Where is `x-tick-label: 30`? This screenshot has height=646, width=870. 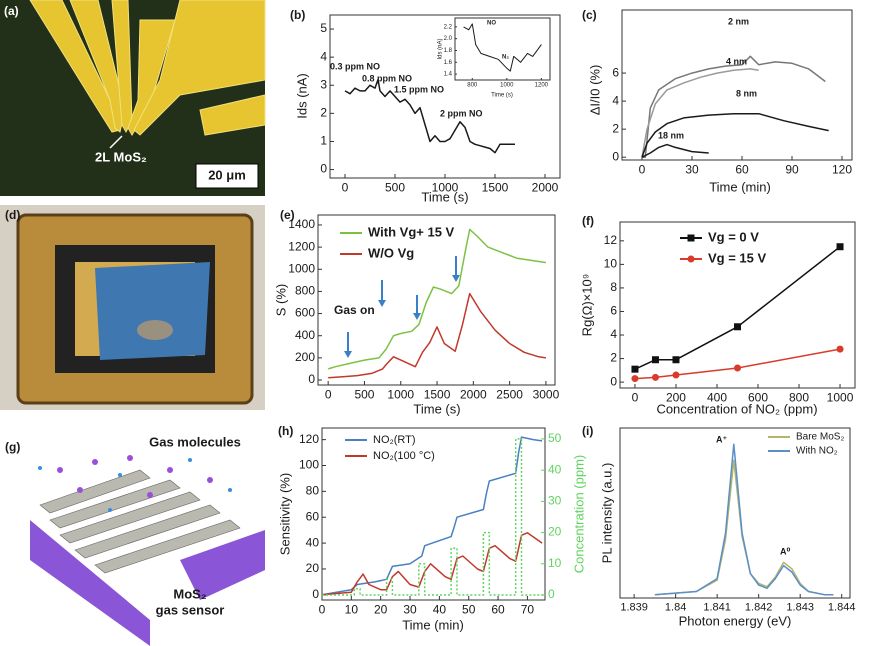
x-tick-label: 30 is located at coordinates (692, 169).